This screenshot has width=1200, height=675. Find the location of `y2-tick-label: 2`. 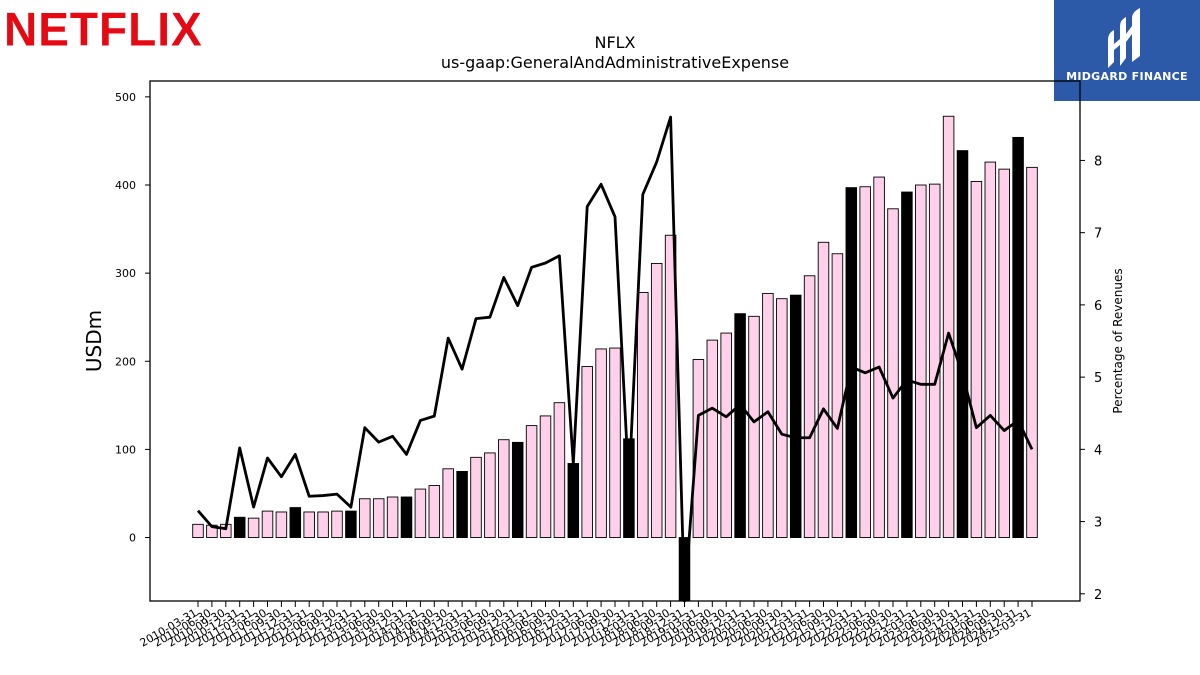

y2-tick-label: 2 is located at coordinates (1098, 595).